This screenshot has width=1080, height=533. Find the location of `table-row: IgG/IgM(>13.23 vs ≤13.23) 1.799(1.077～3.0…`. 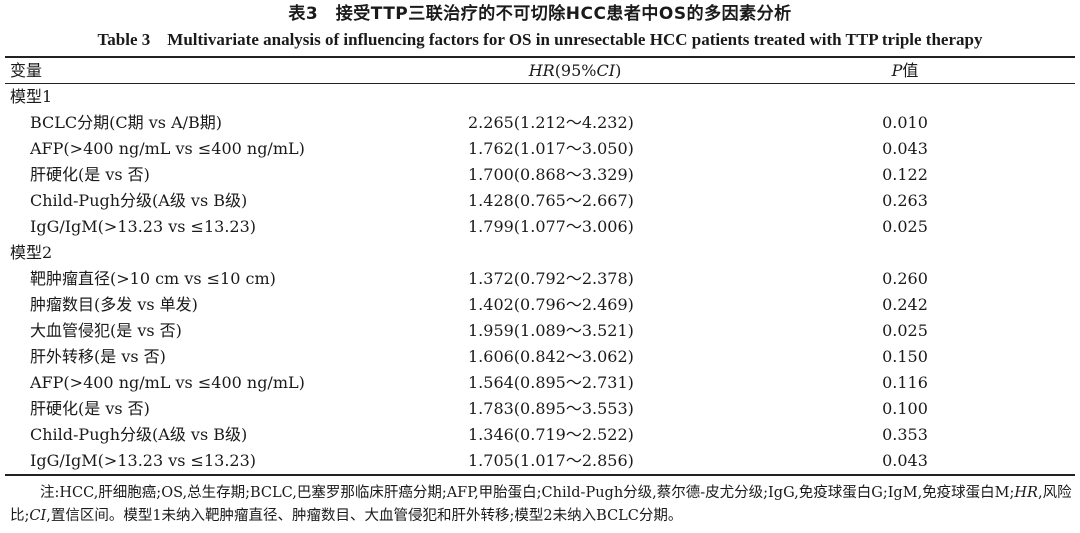

table-row: IgG/IgM(>13.23 vs ≤13.23) 1.799(1.077～3.0… is located at coordinates (540, 227).